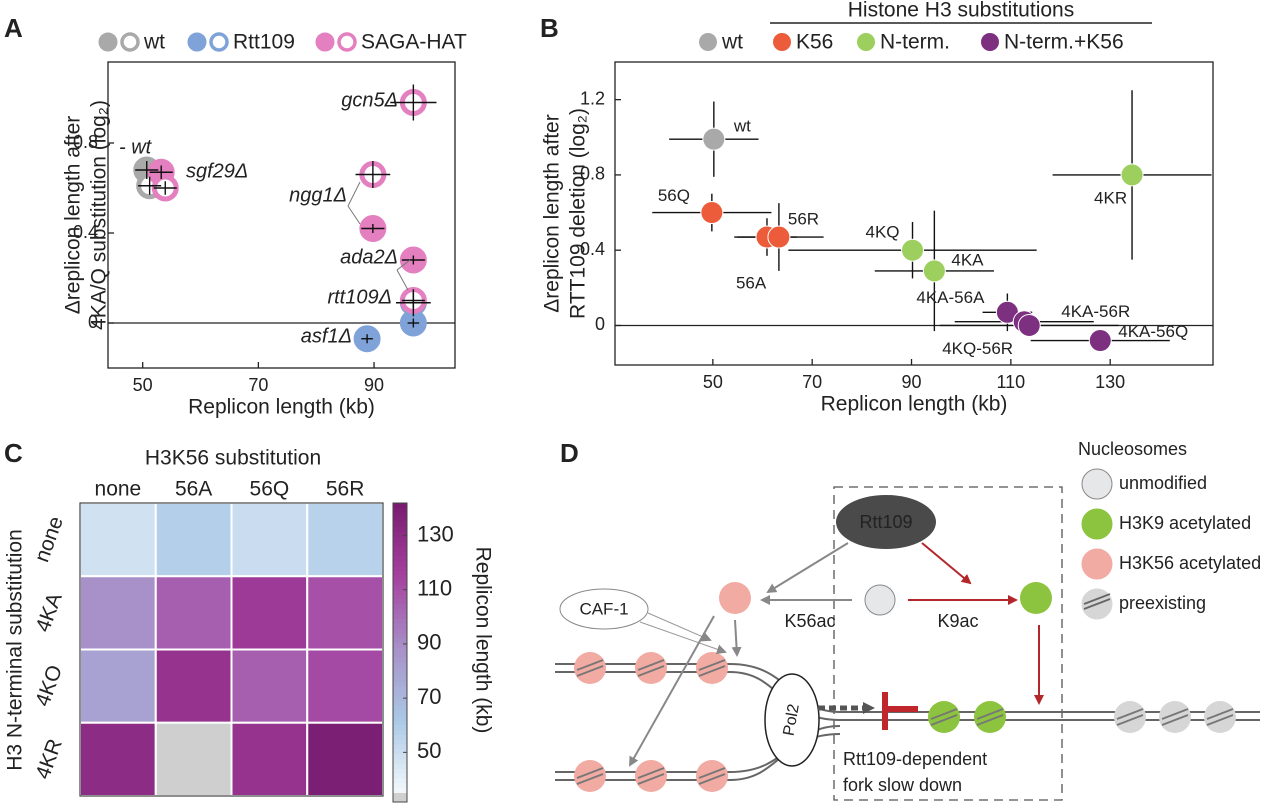 The image size is (1280, 806). Describe the element at coordinates (679, 627) in the screenshot. I see `arrow` at that location.